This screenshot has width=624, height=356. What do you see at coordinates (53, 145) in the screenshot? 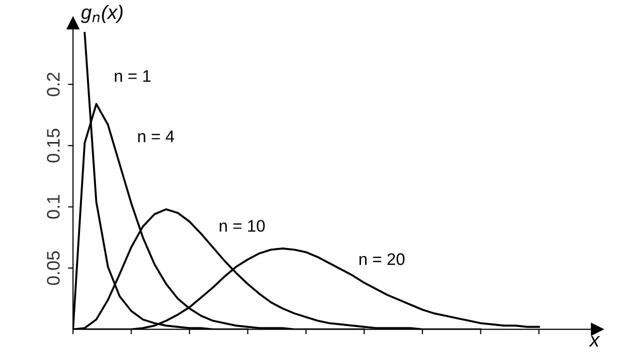
I see `y-tick-label: 0.15` at bounding box center [53, 145].